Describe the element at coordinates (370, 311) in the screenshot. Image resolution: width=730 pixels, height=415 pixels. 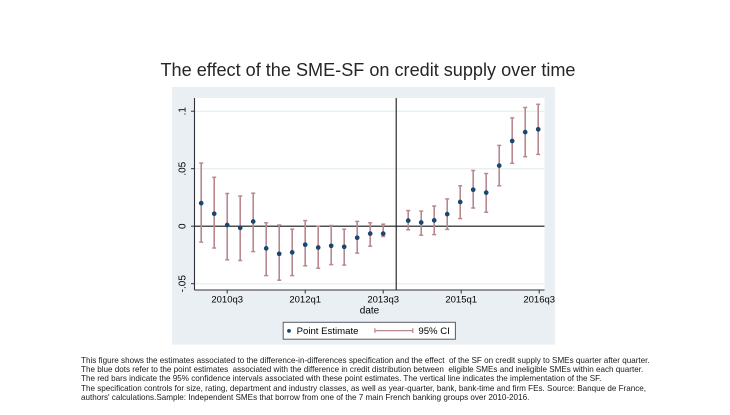
I see `svg-text: date` at that location.